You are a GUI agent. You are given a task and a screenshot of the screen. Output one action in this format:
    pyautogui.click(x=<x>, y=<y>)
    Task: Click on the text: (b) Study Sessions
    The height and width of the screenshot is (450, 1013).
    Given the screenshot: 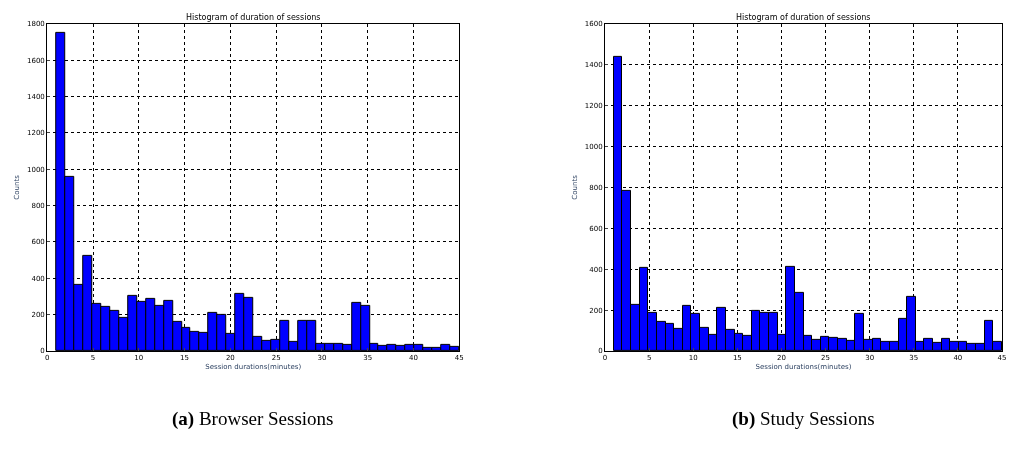 What is the action you would take?
    pyautogui.click(x=803, y=419)
    